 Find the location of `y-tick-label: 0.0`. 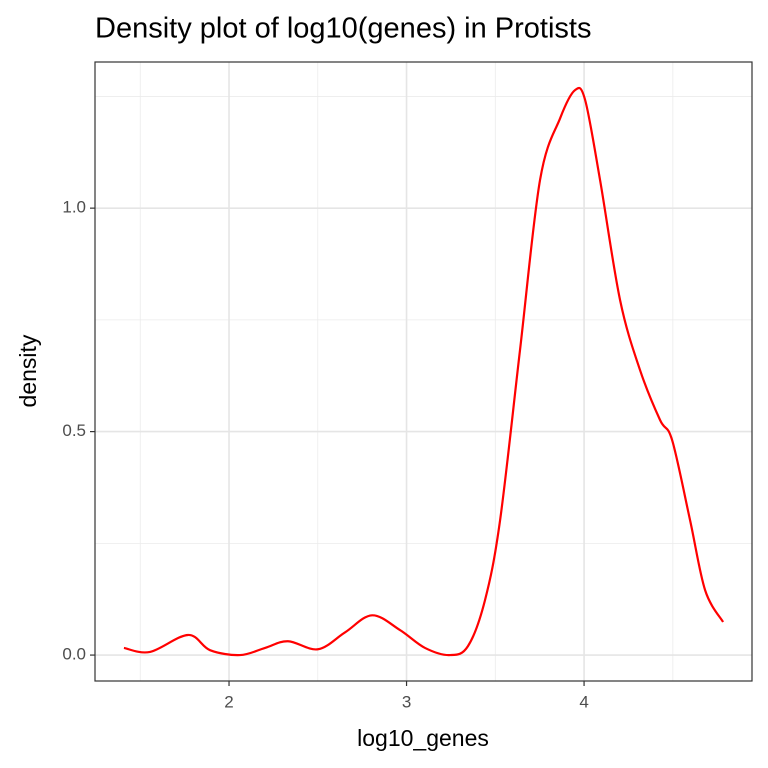

y-tick-label: 0.0 is located at coordinates (74, 654).